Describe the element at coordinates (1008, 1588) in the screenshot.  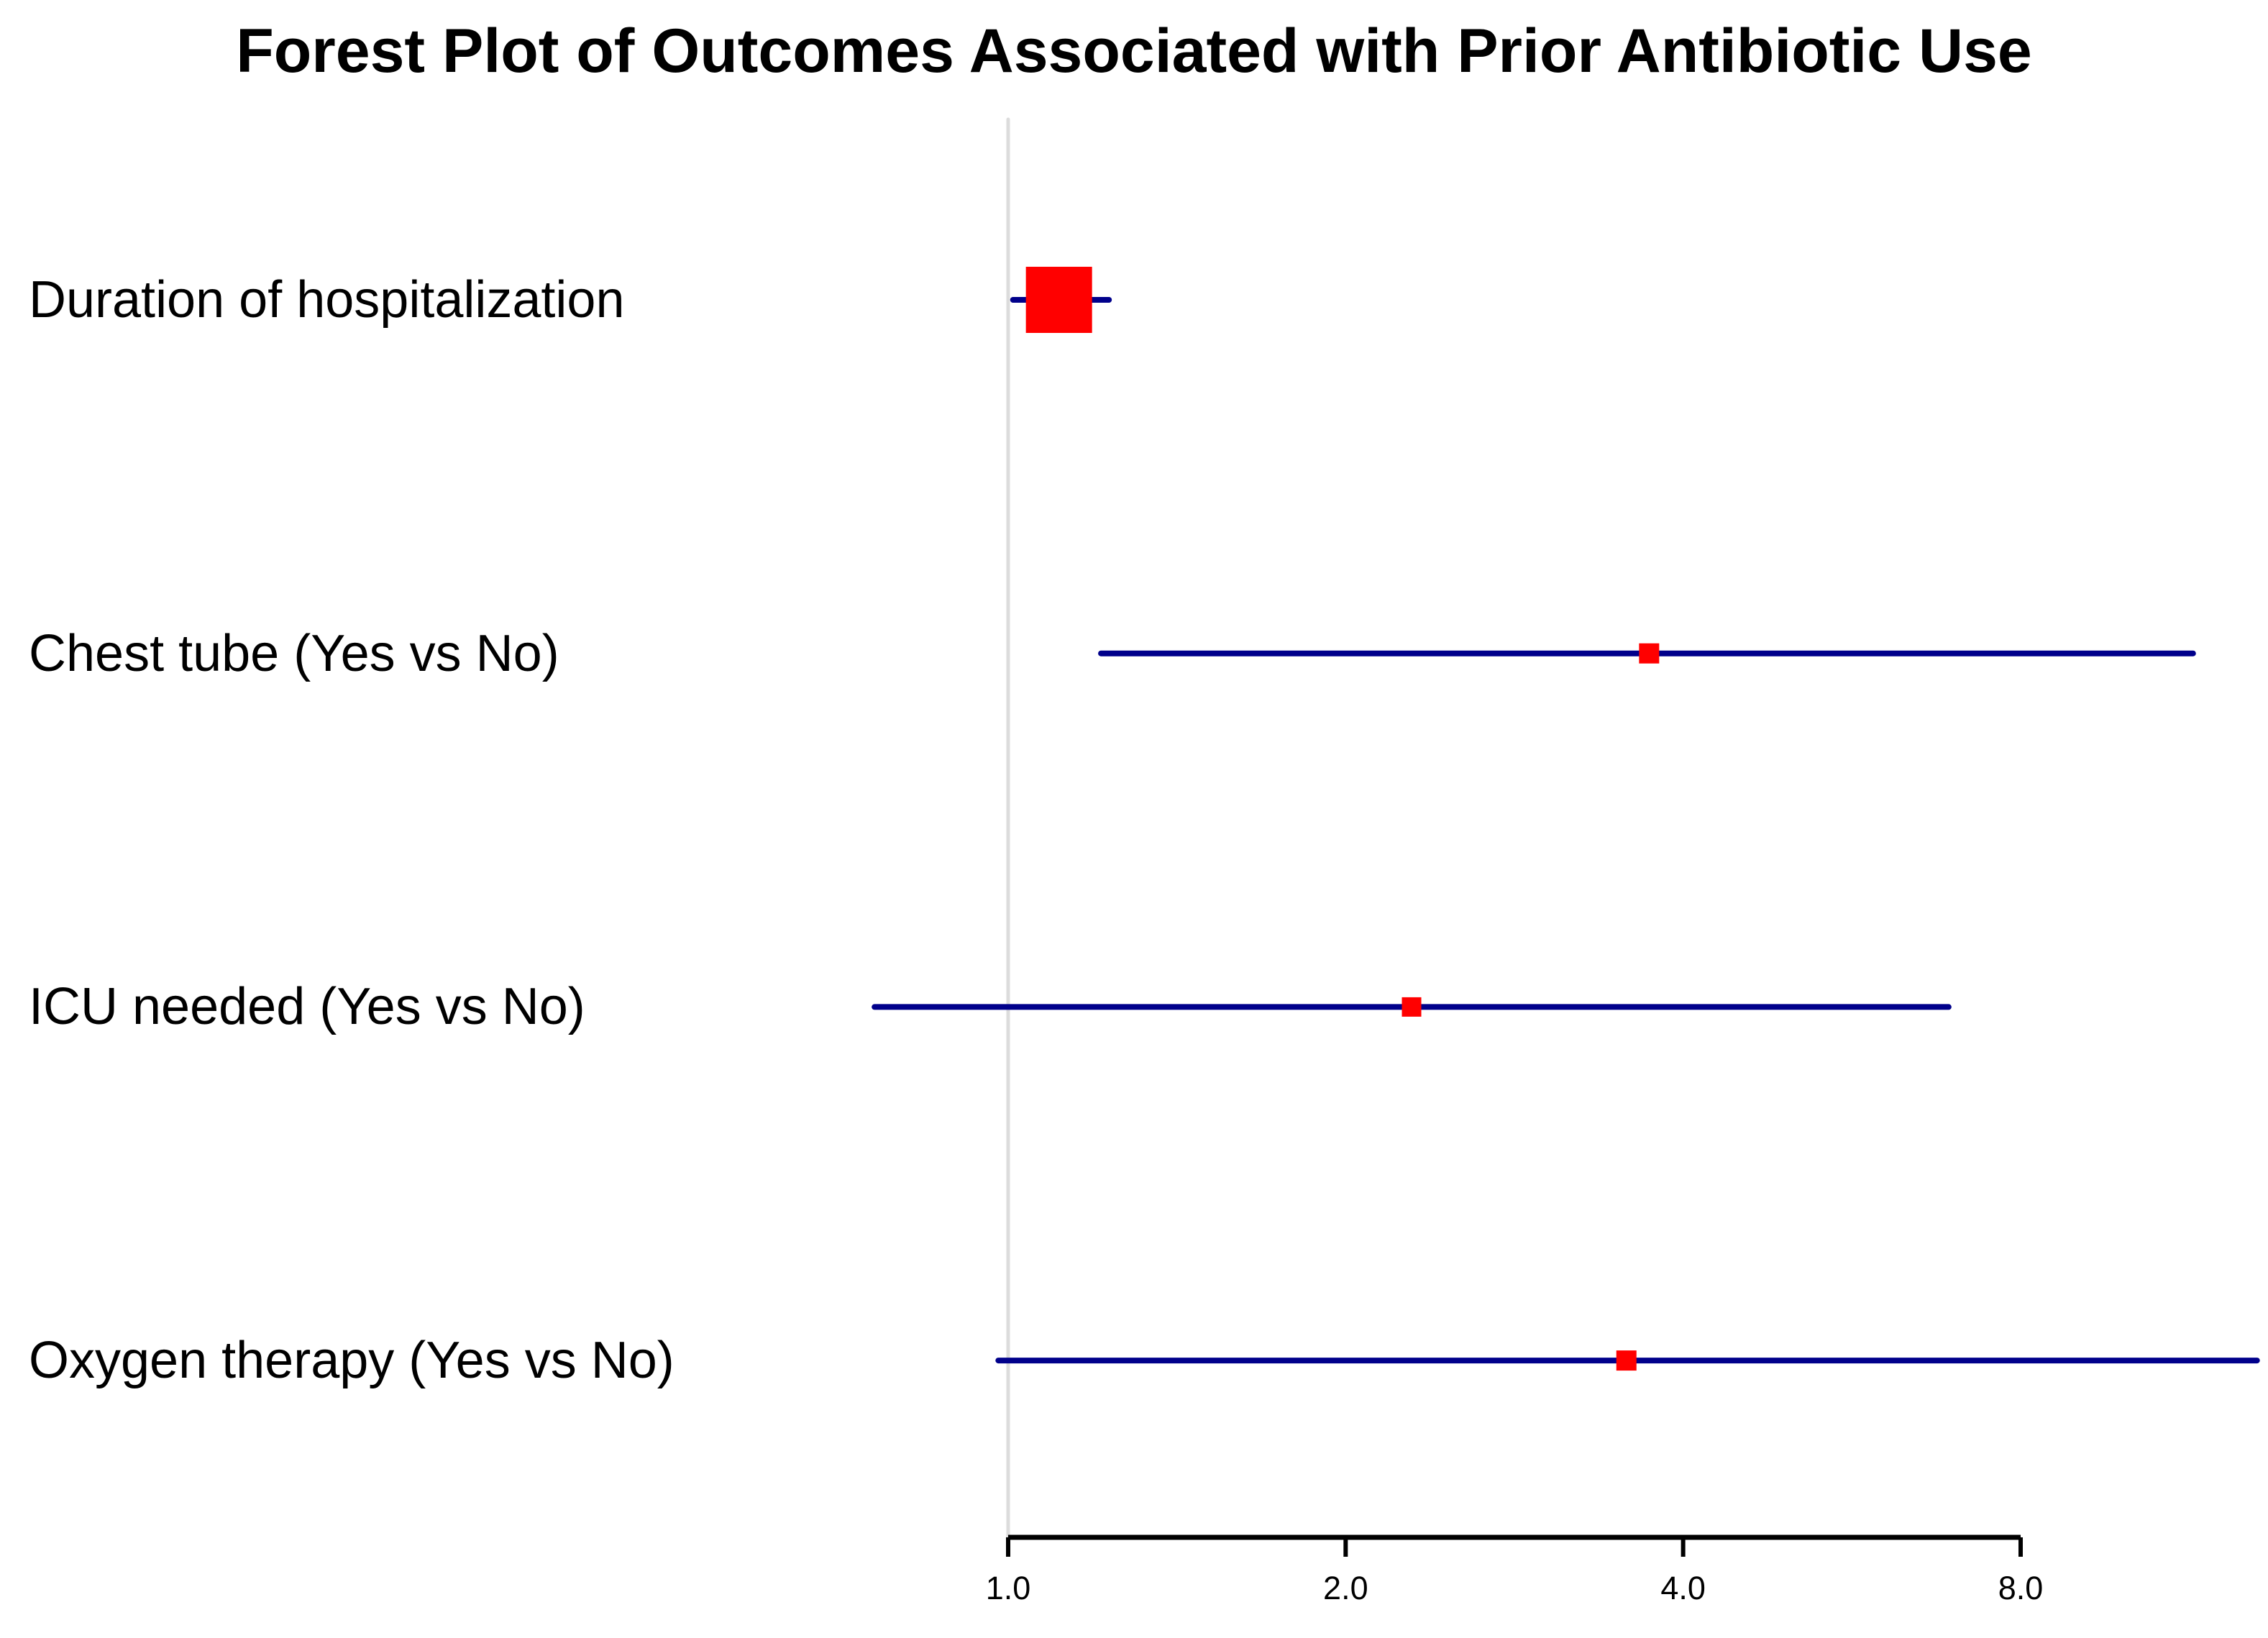
I see `x-axis-tick-label: 1.0` at that location.